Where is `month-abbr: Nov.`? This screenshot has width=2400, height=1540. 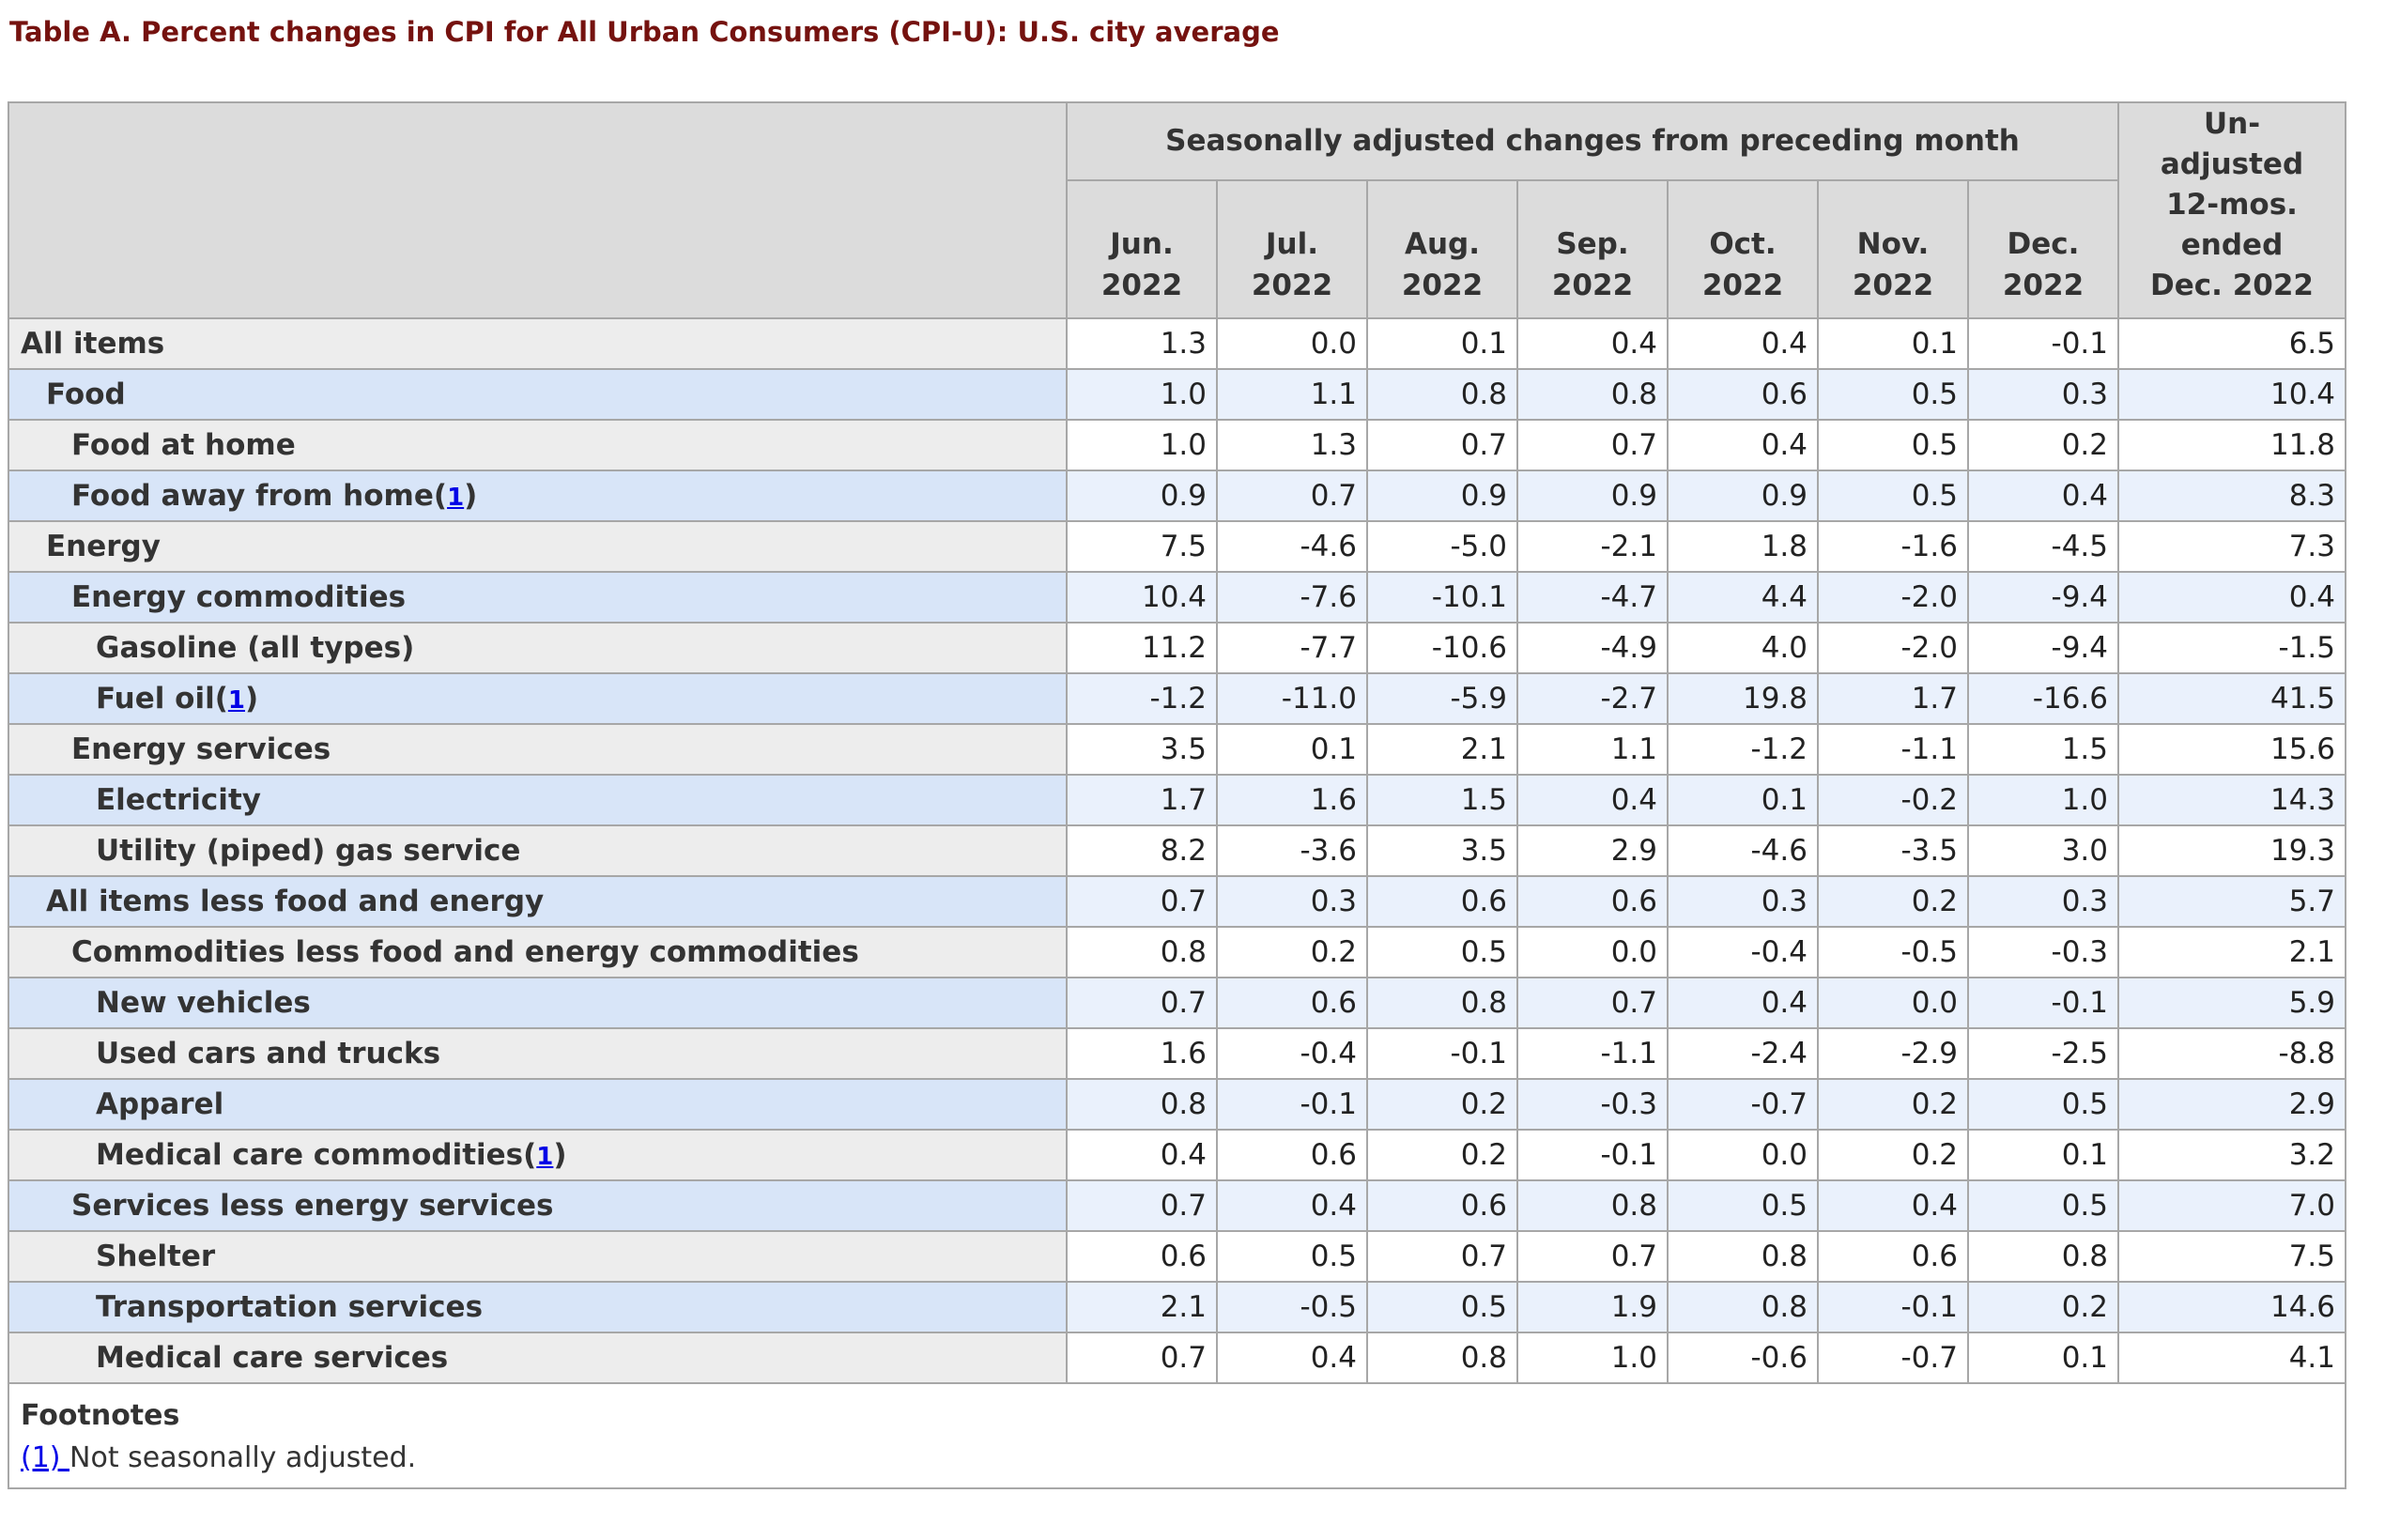 month-abbr: Nov. is located at coordinates (1893, 243).